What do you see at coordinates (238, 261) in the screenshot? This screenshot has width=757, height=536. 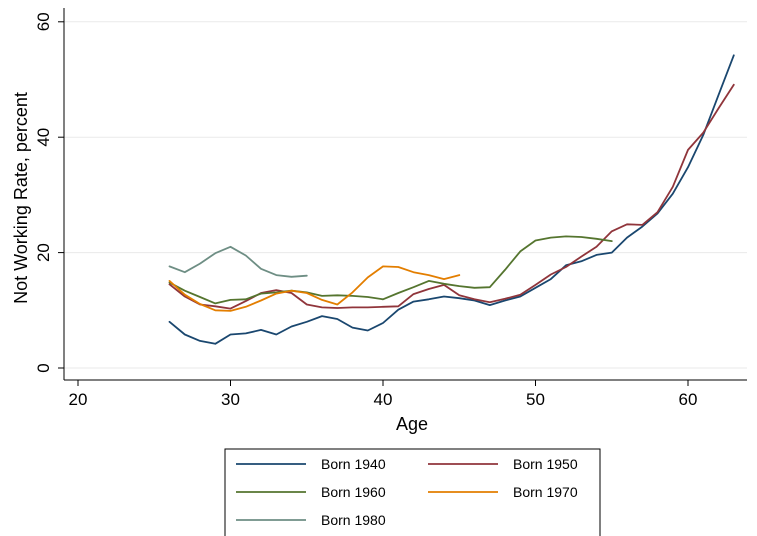 I see `series-line-born-1980` at bounding box center [238, 261].